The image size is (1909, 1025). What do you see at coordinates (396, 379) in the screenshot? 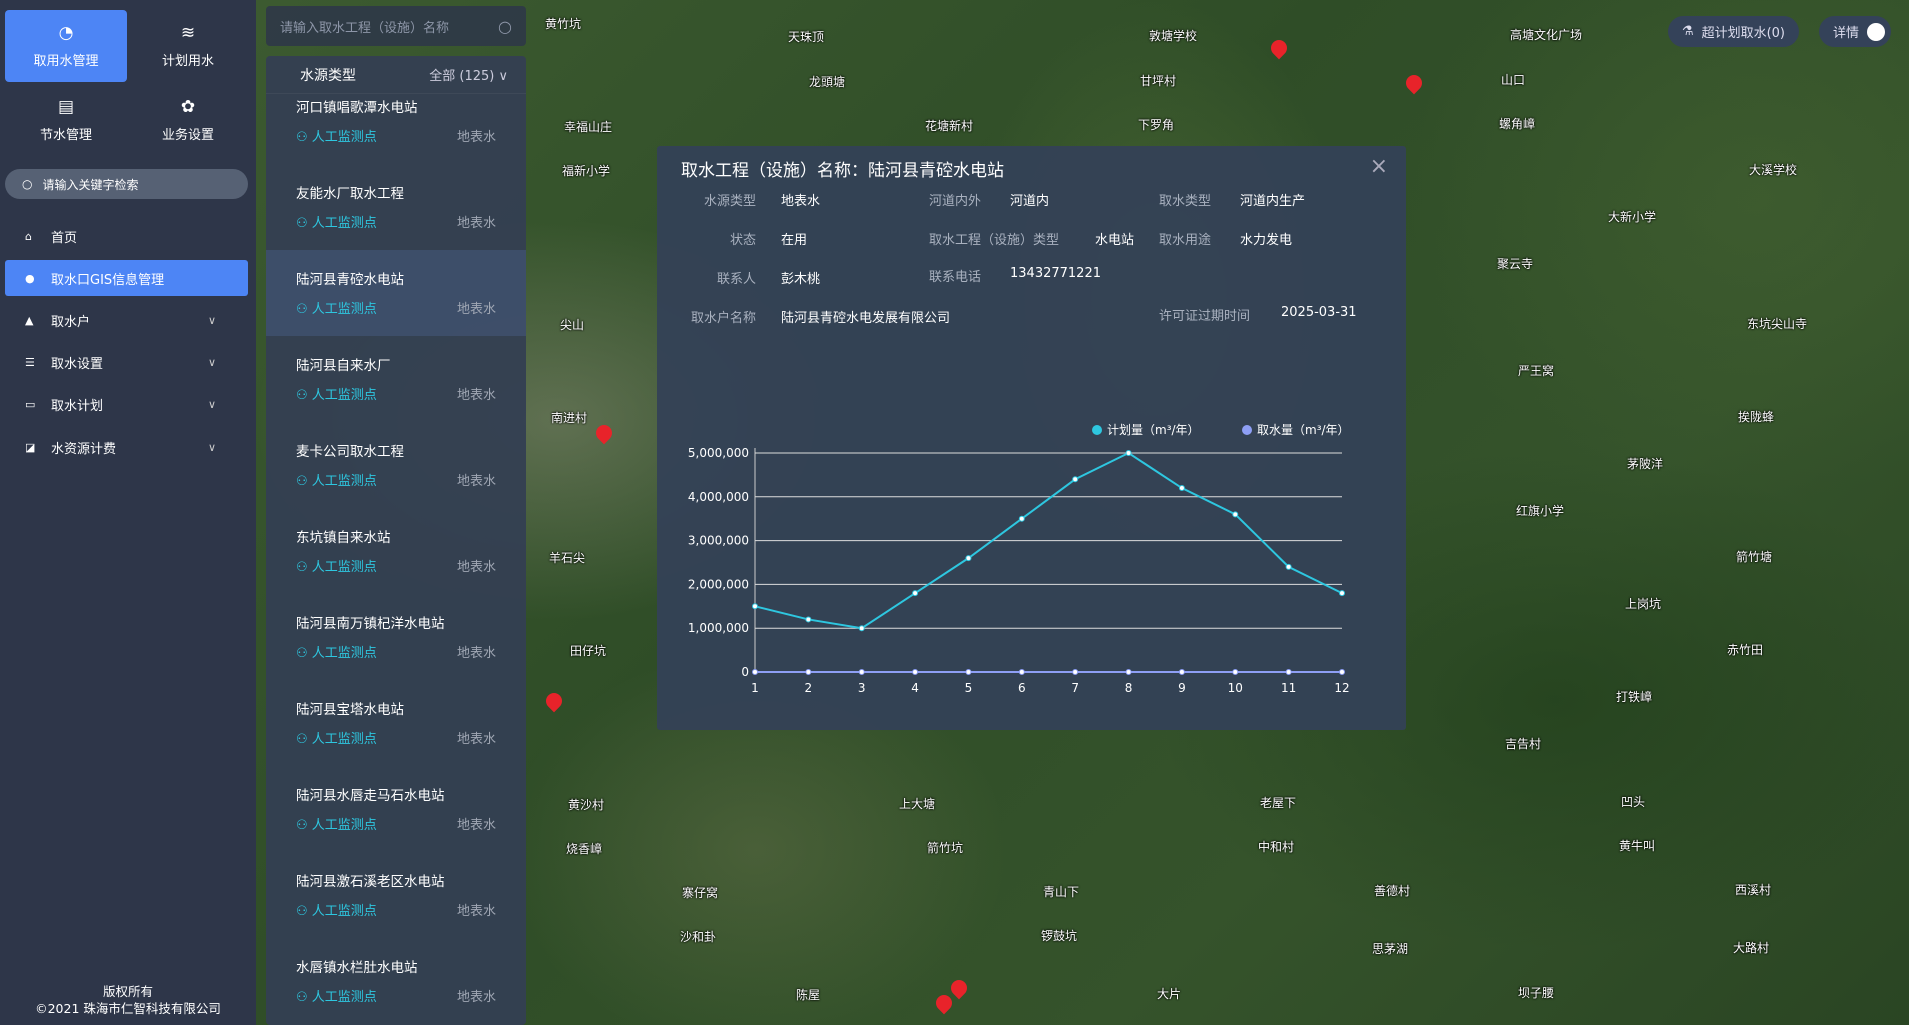
I see `list-item: 陆河县自来水厂 ⚇ 人工监测点 地表水` at bounding box center [396, 379].